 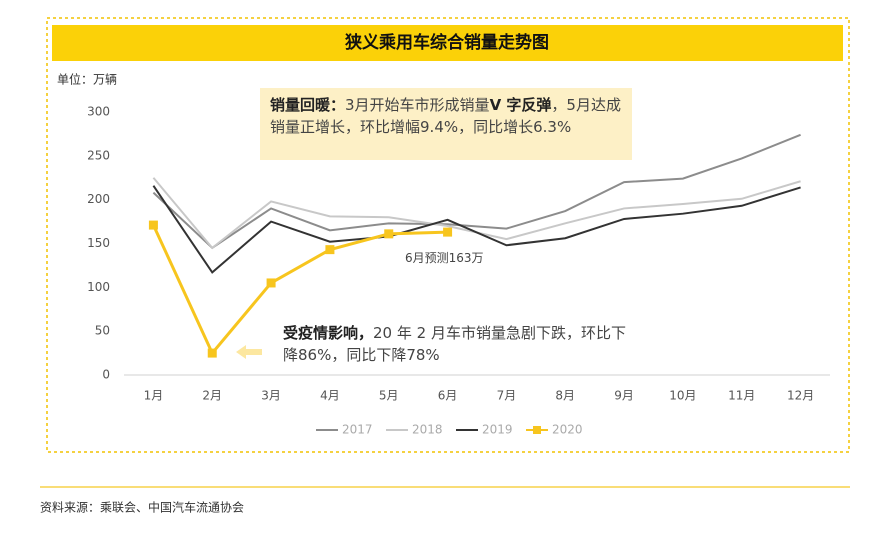 I want to click on legend-label: 2019, so click(x=497, y=430).